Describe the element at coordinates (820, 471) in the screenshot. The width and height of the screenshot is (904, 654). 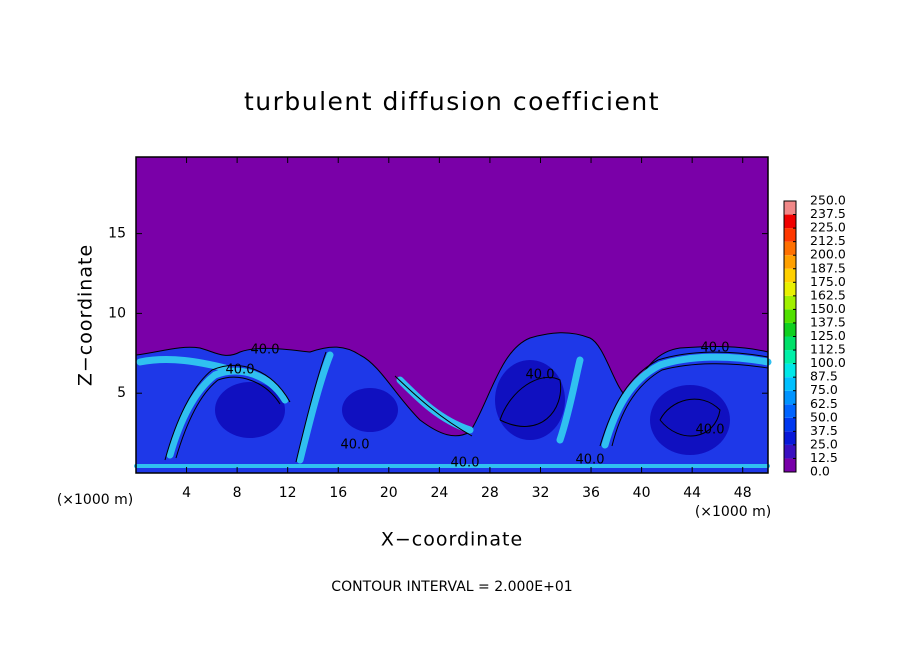
I see `colorbar-label: 0.0` at that location.